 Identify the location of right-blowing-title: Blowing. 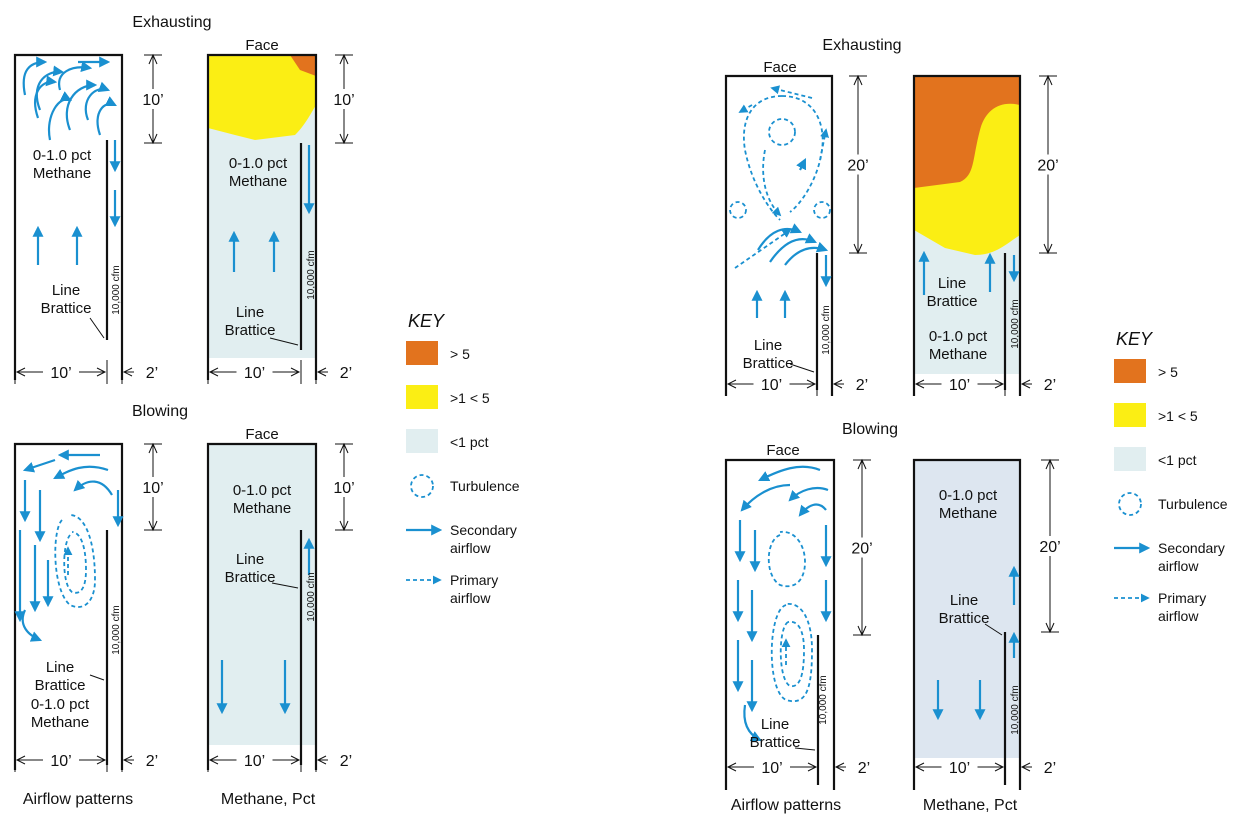
(870, 429).